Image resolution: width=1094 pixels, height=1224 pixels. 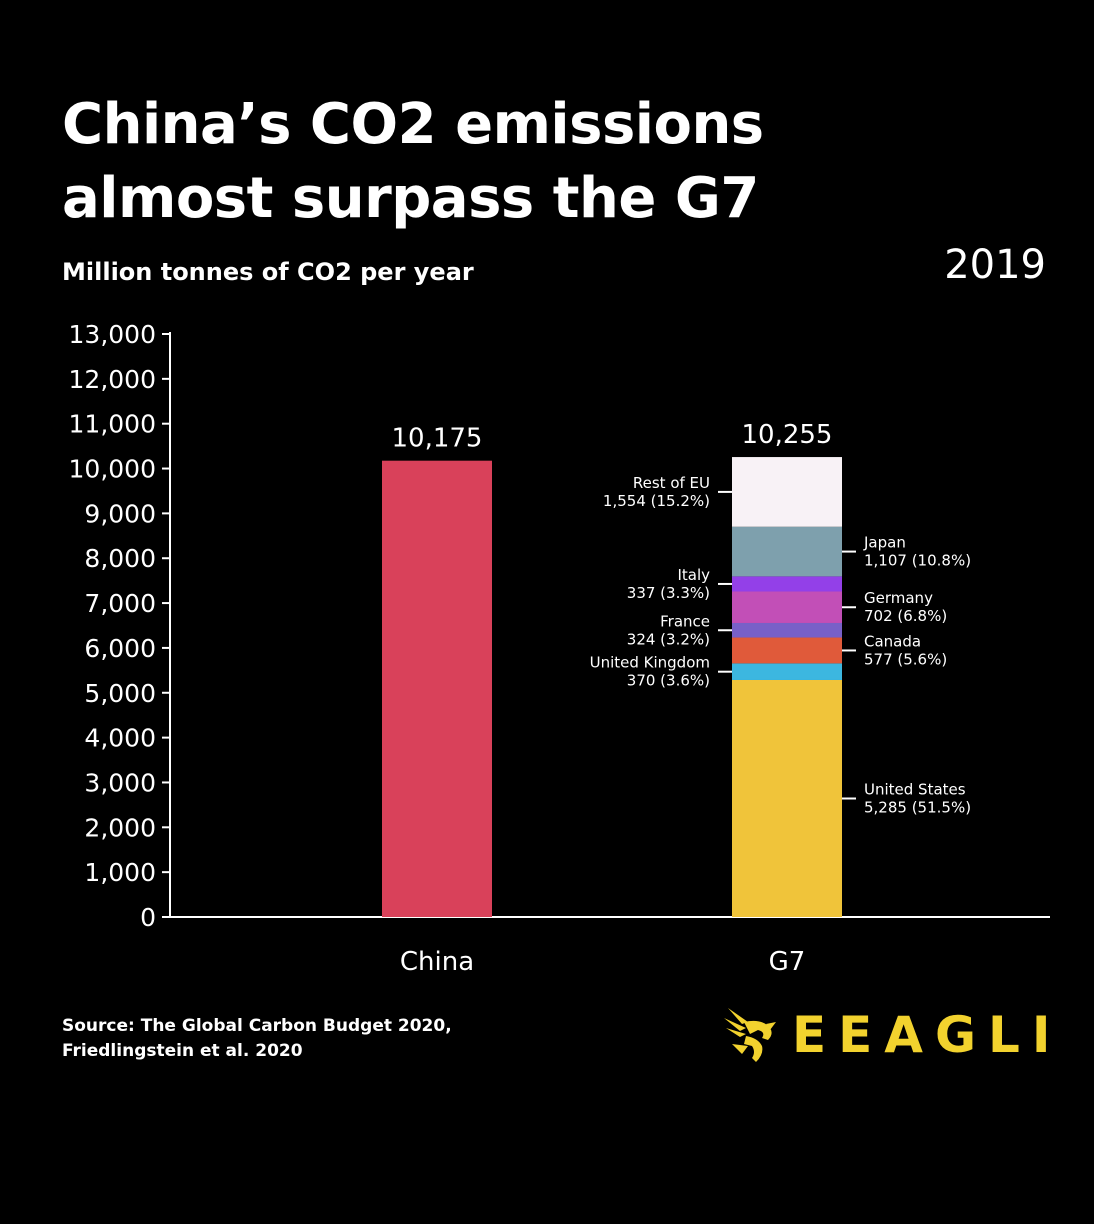 I want to click on y-tick-label: 6,000, so click(x=120, y=648).